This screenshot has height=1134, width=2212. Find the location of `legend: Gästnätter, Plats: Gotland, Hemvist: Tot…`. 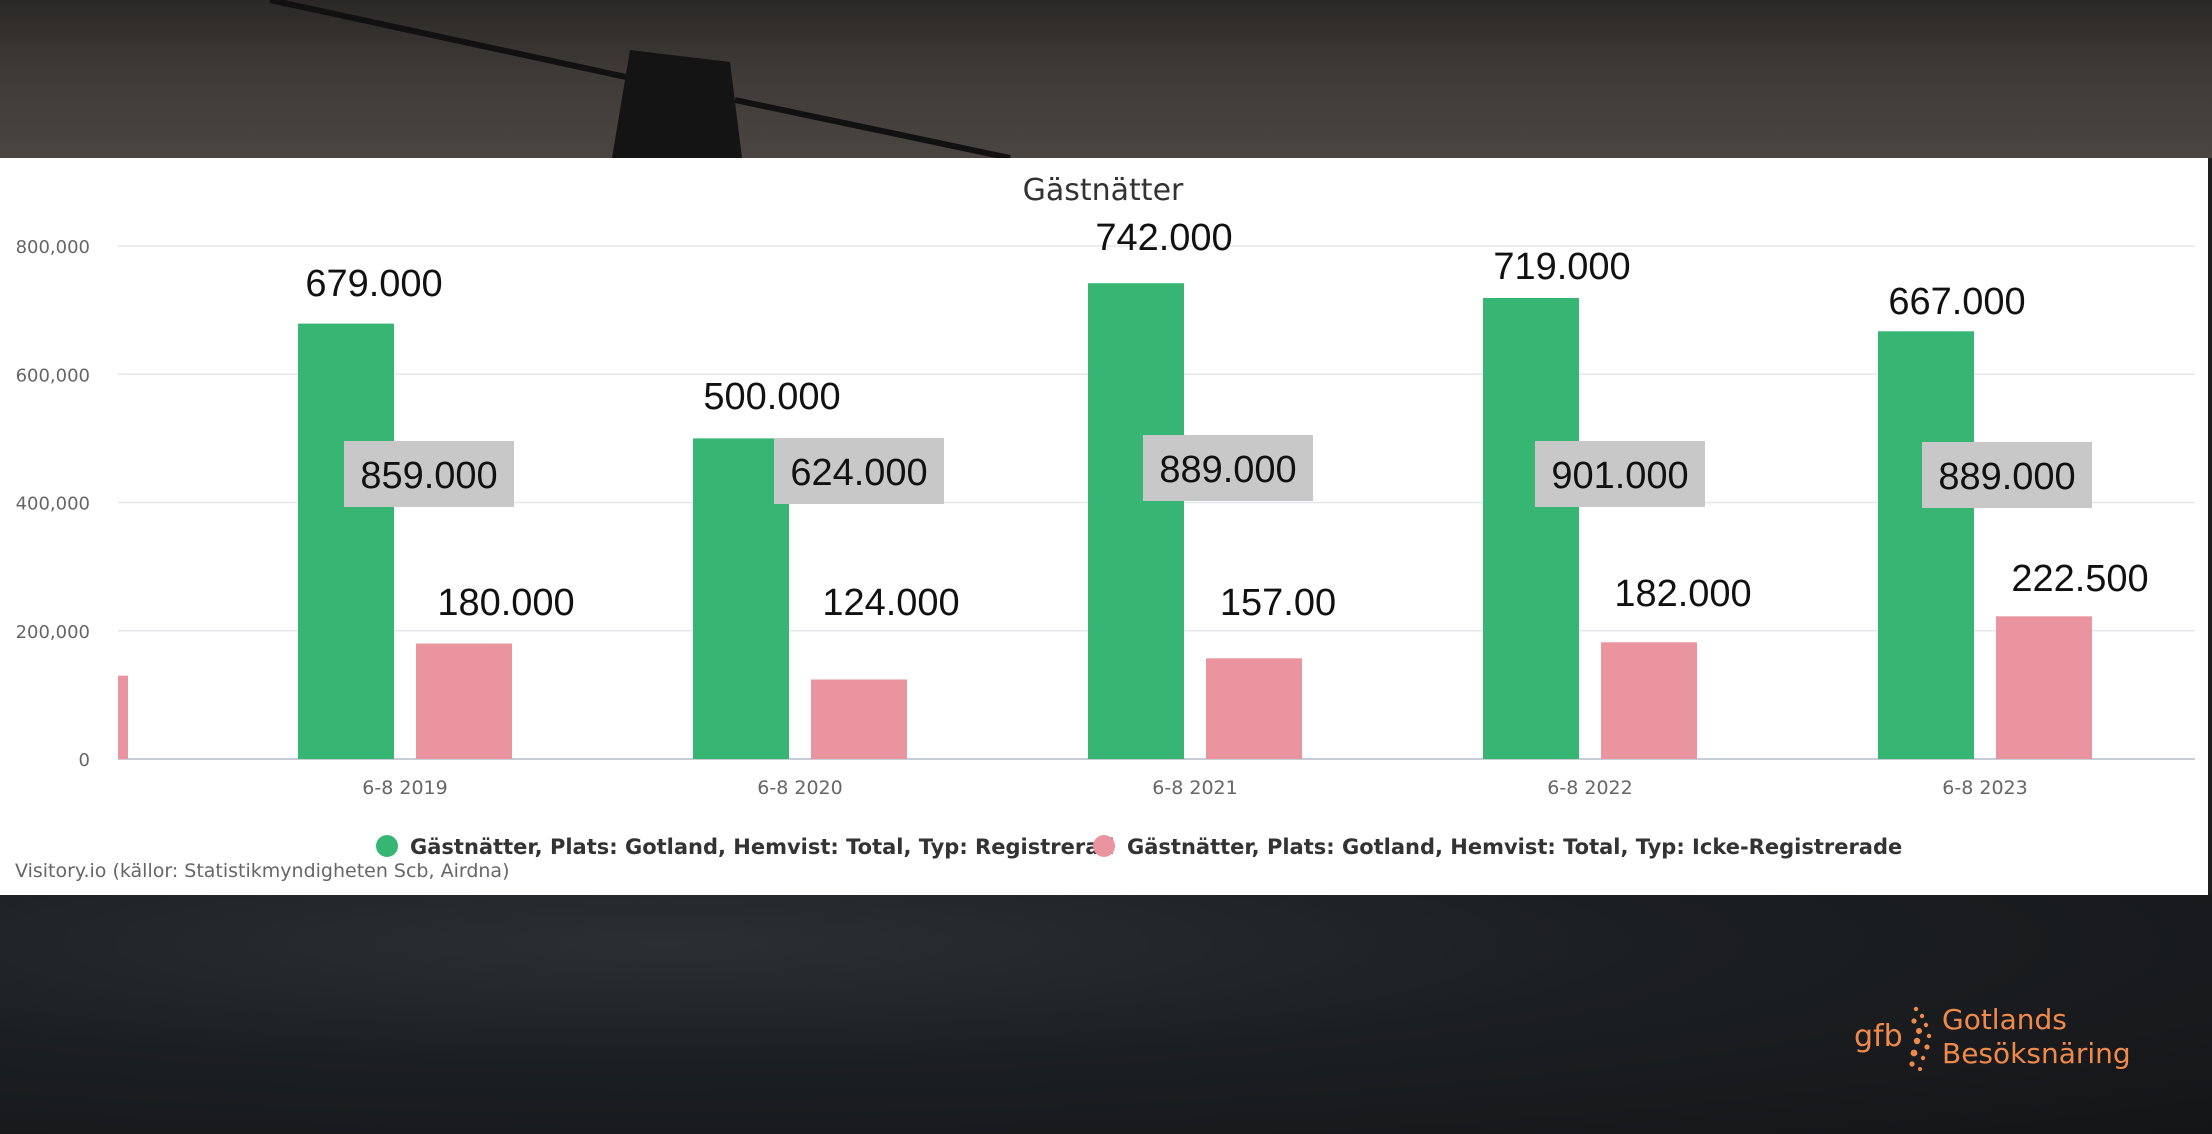

legend: Gästnätter, Plats: Gotland, Hemvist: Tot… is located at coordinates (1139, 847).